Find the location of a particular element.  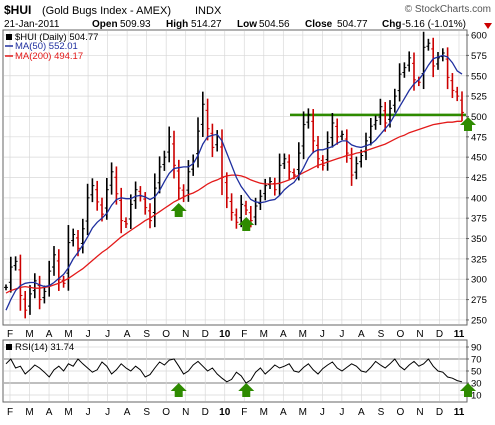

quote-open-label: Open is located at coordinates (105, 24).